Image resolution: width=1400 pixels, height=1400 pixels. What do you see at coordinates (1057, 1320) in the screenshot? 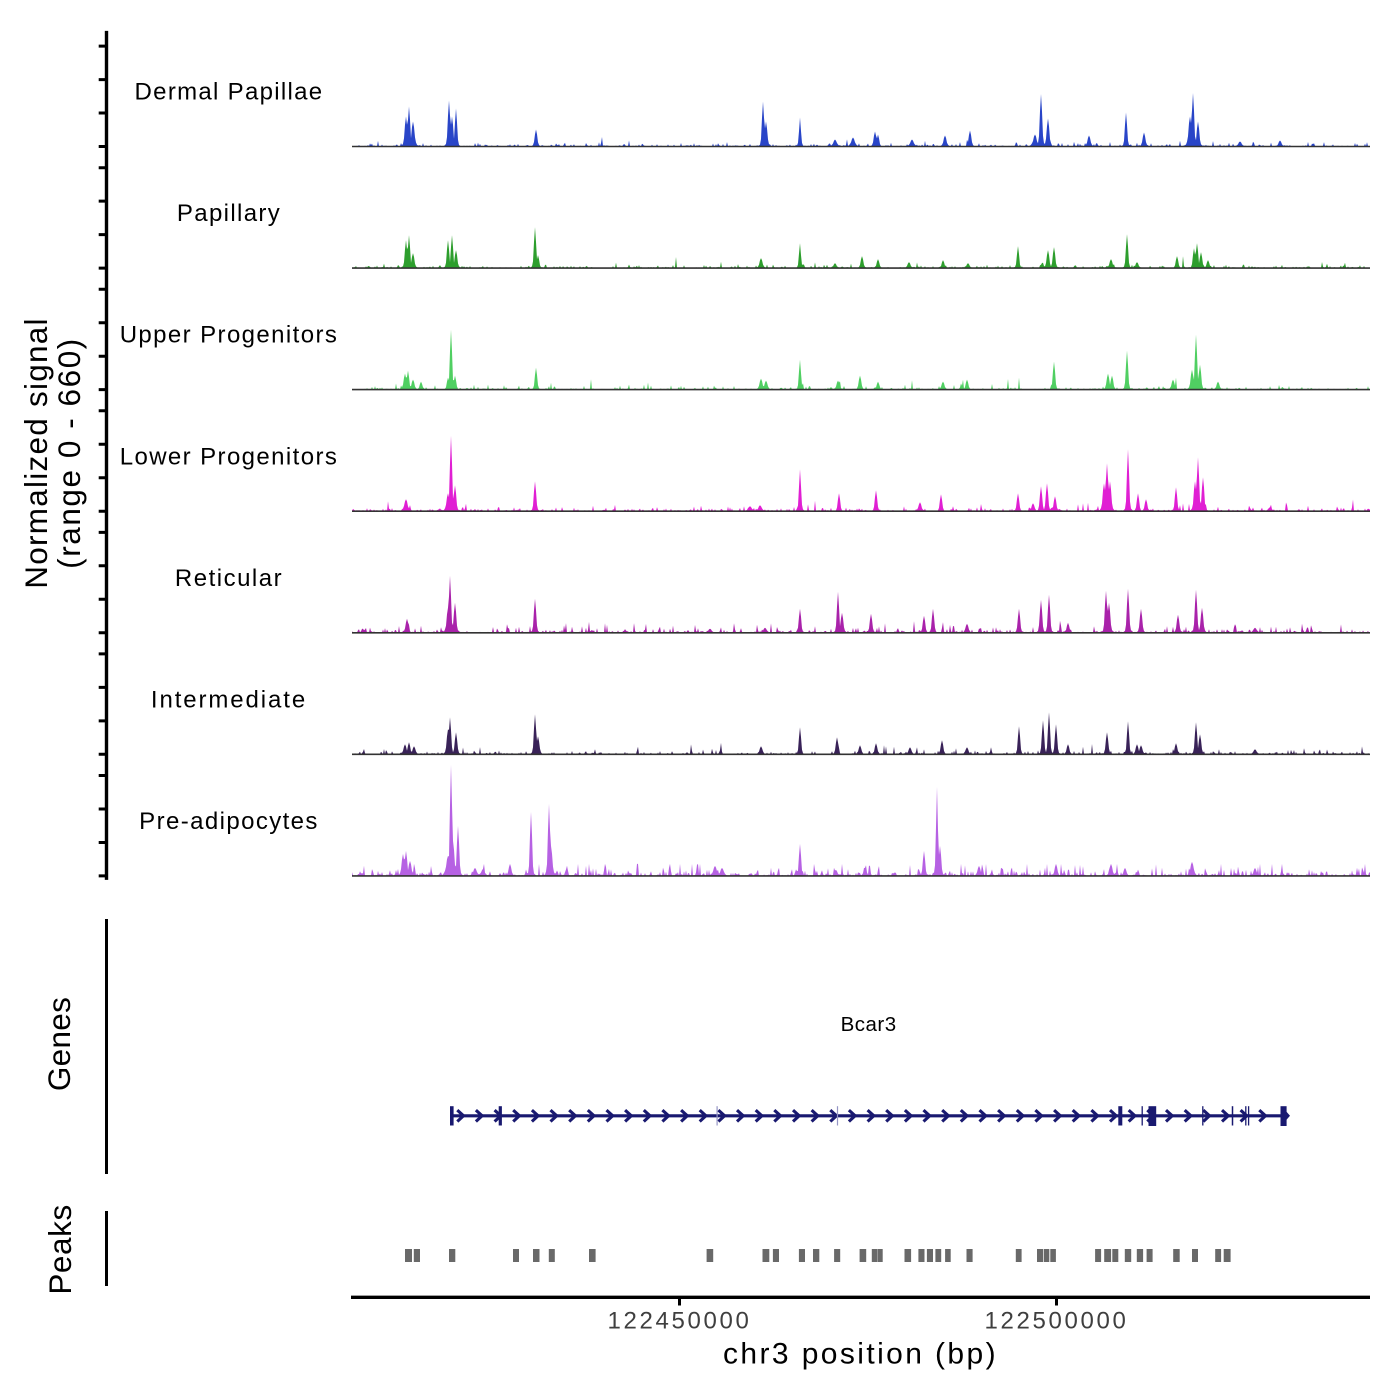
I see `svg-text: 122500000` at bounding box center [1057, 1320].